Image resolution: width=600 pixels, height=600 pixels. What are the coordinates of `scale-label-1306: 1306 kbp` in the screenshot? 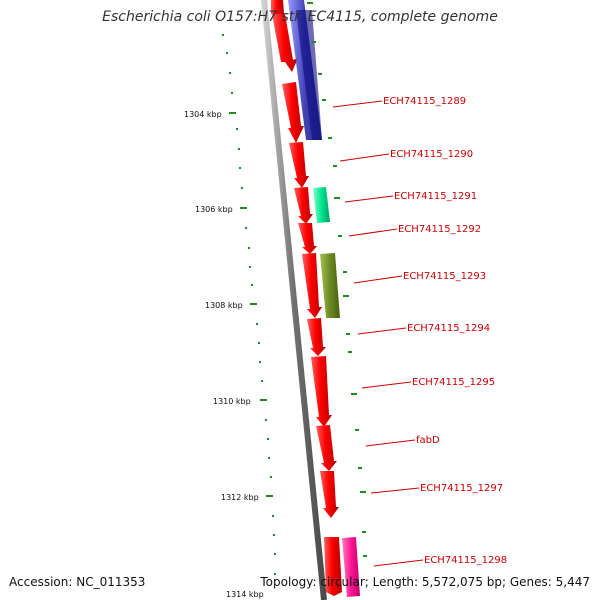 It's located at (214, 209).